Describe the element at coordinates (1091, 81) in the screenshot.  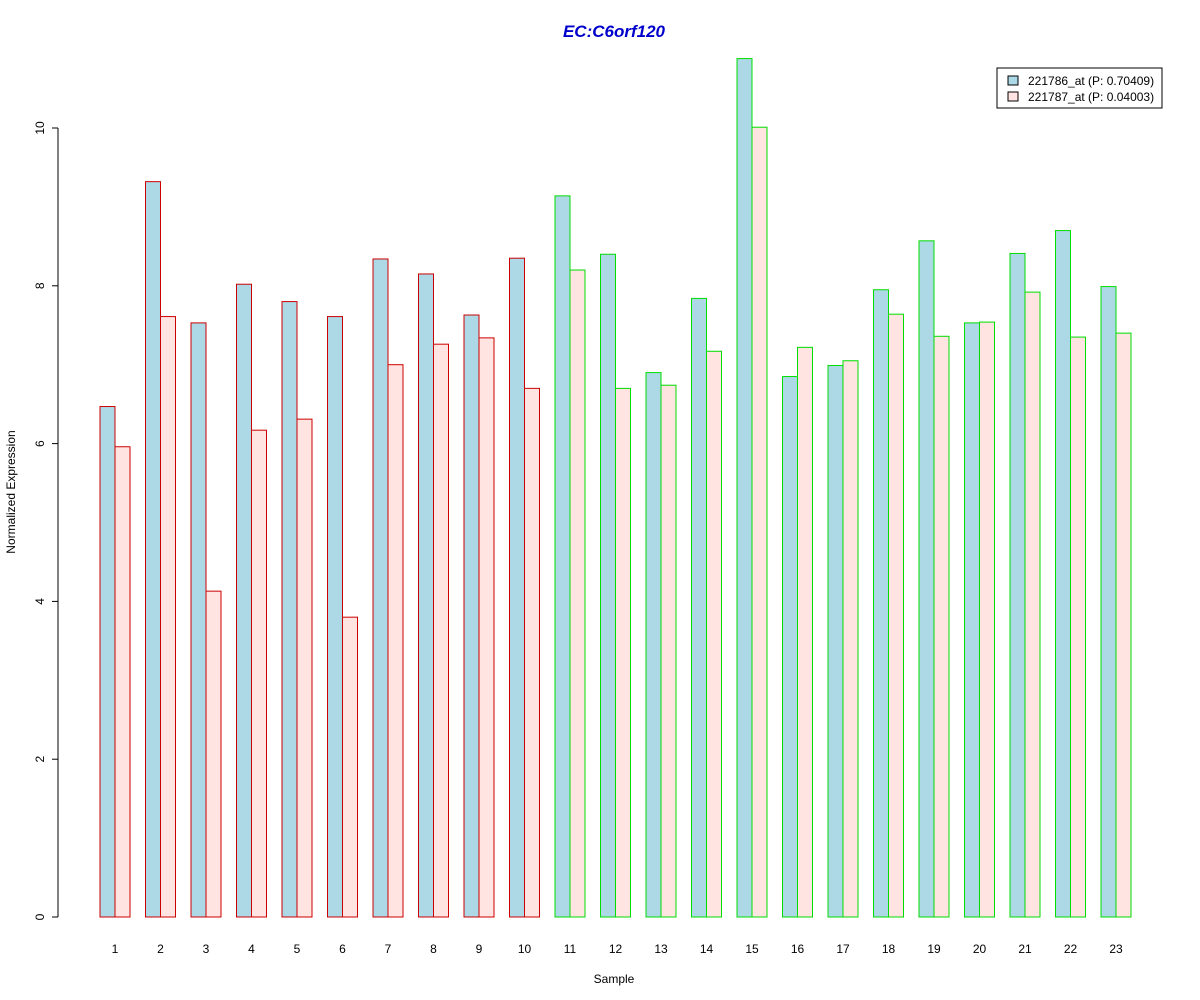
I see `legend-label-0: 221786_at (P: 0.70409)` at that location.